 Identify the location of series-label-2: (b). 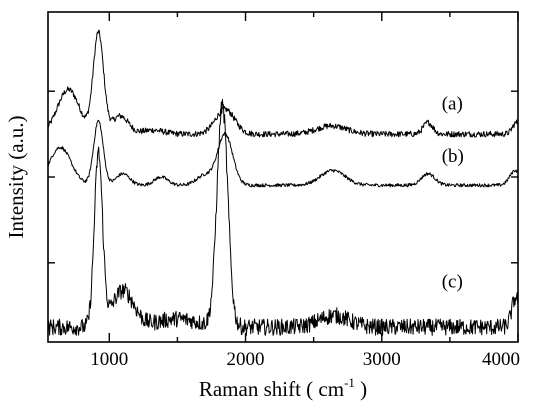
(453, 156).